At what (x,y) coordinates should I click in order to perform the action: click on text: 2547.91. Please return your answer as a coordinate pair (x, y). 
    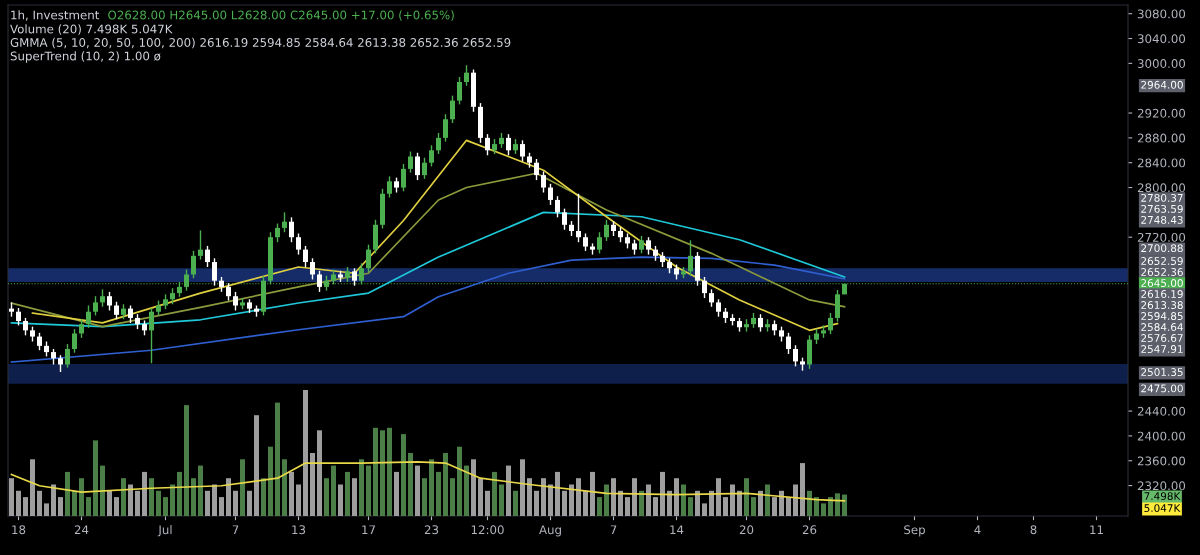
    Looking at the image, I should click on (1162, 349).